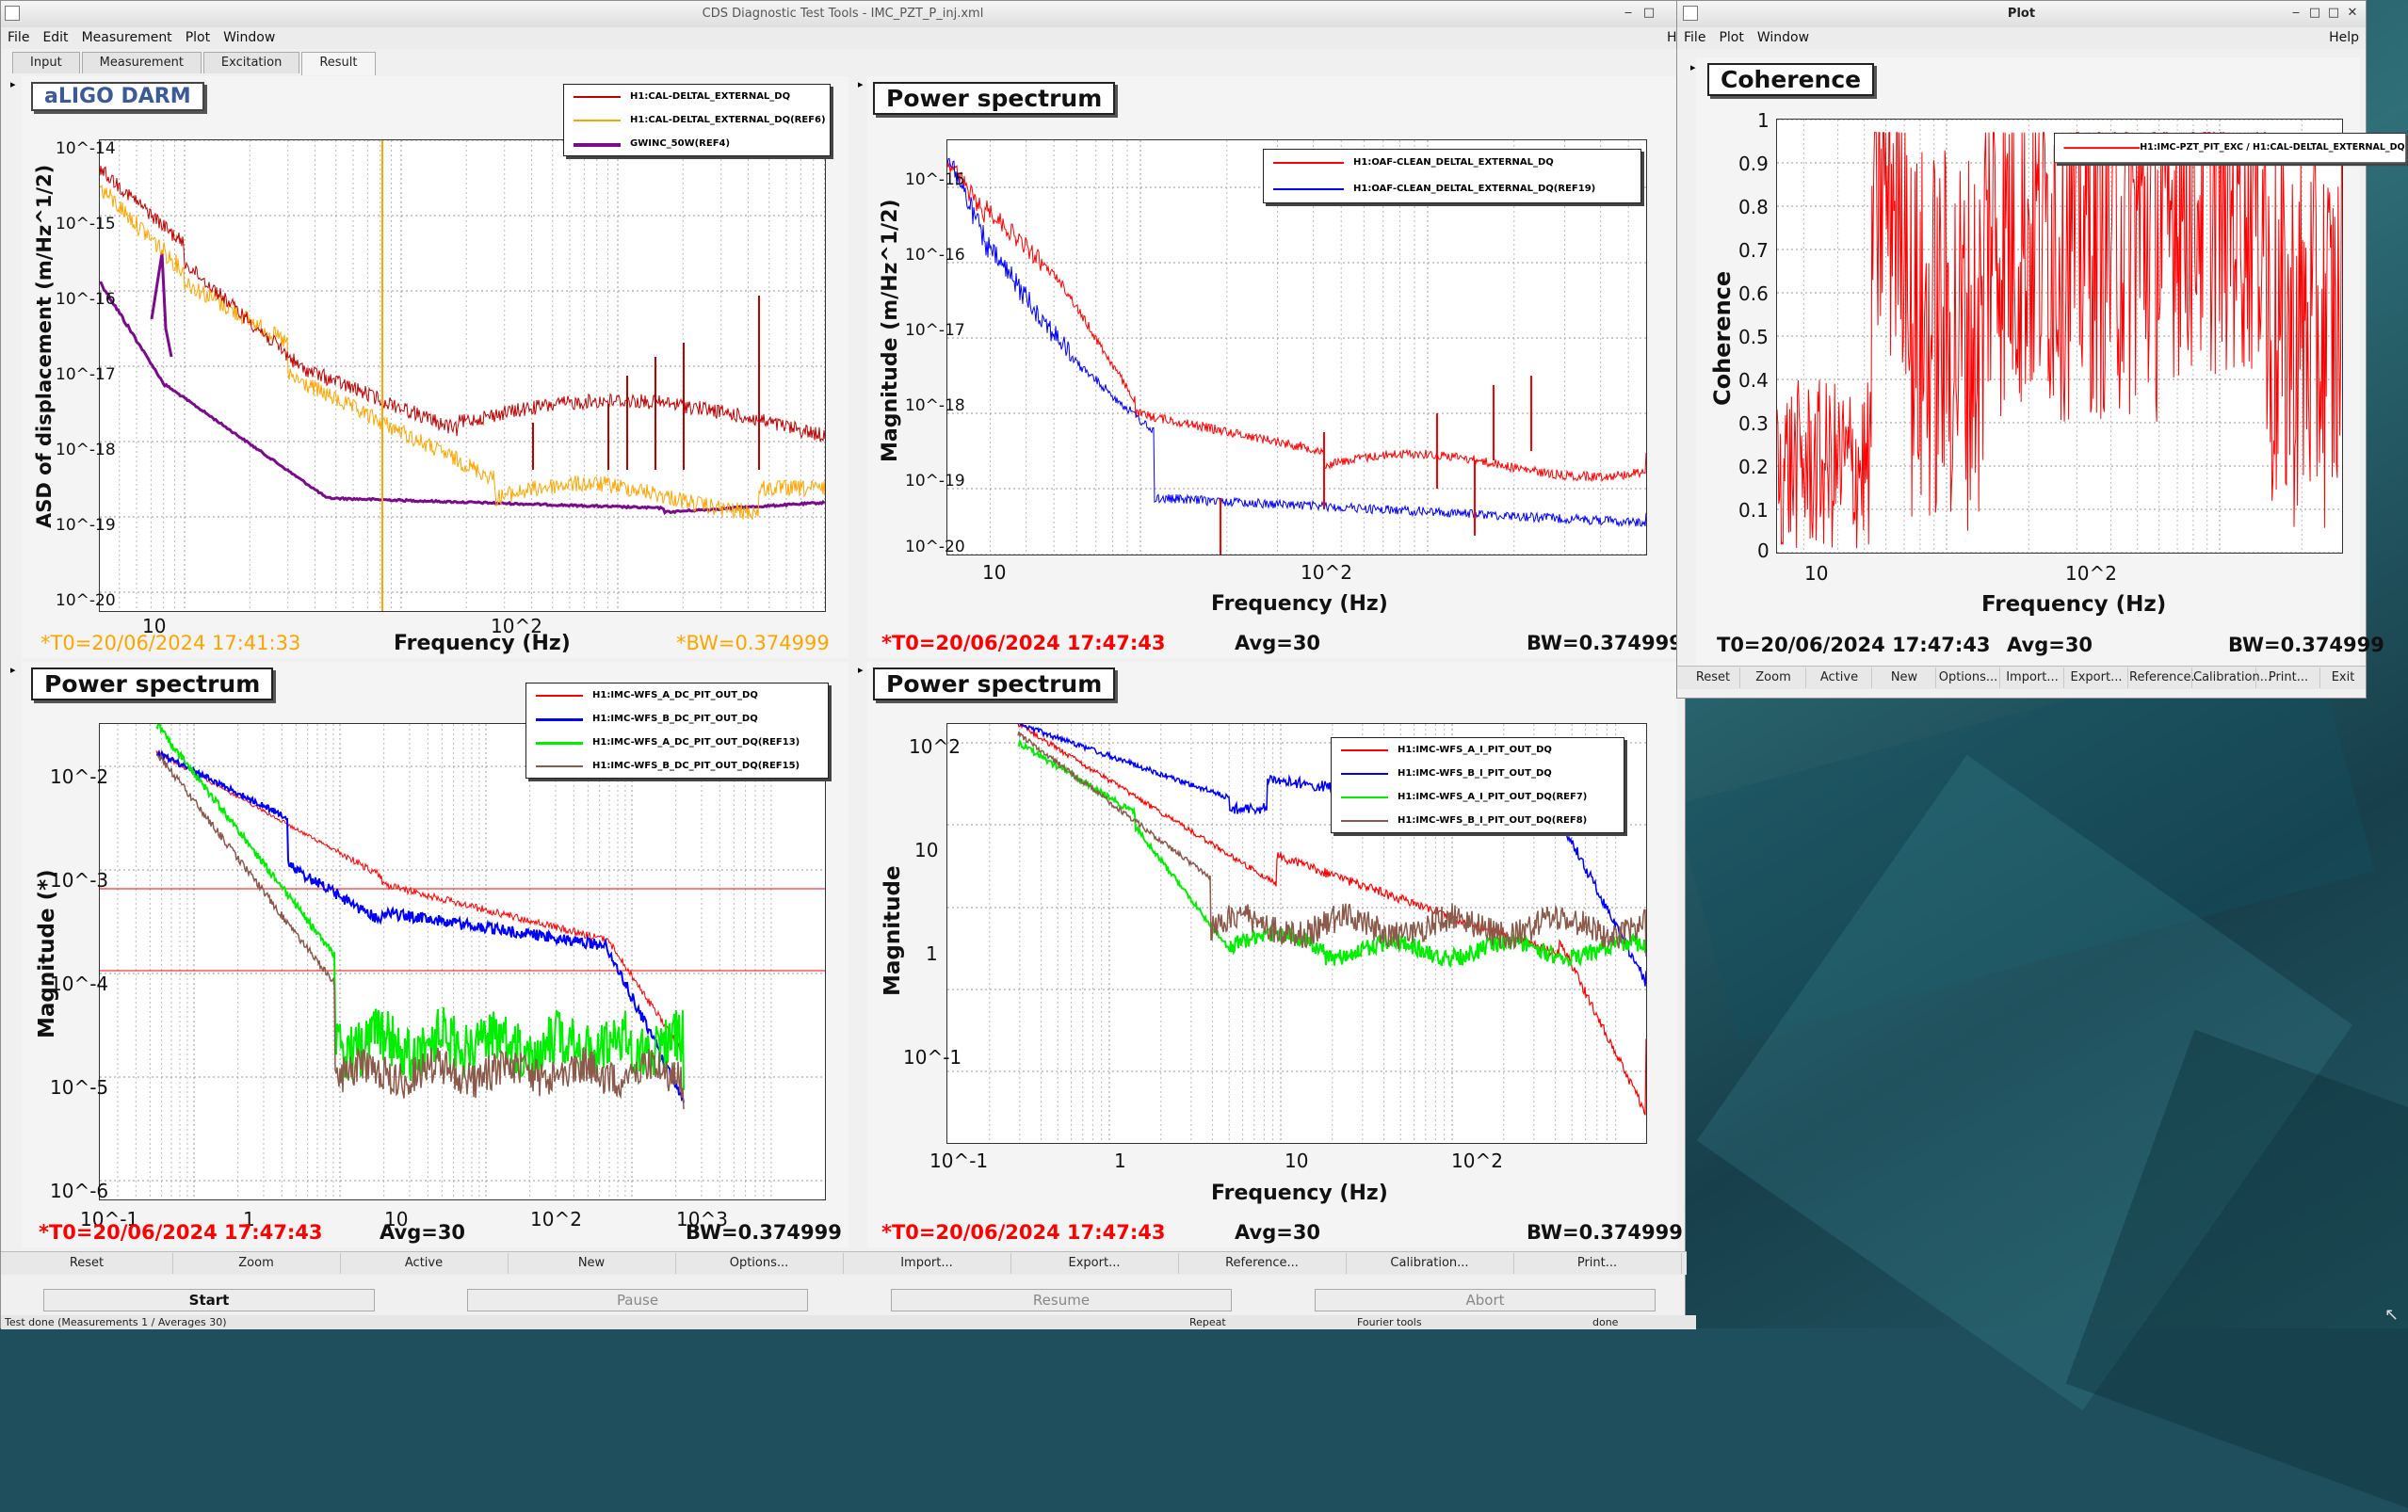  I want to click on resume-button: Resume, so click(1061, 1300).